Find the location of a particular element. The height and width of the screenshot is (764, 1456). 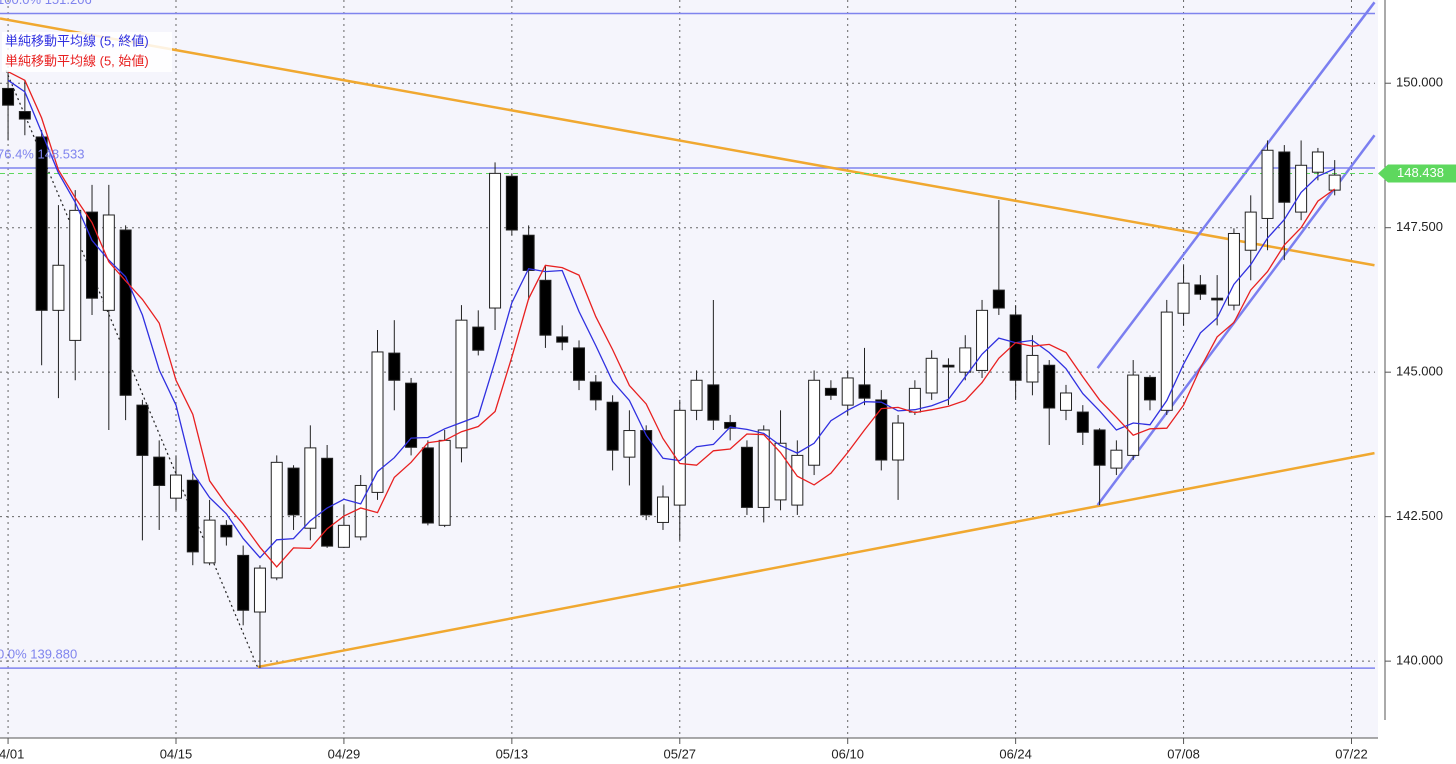

x-tick-label: 05/13 is located at coordinates (512, 753).